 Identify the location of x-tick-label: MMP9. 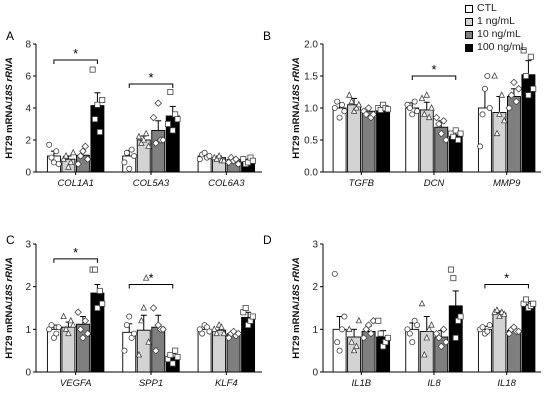
(507, 183).